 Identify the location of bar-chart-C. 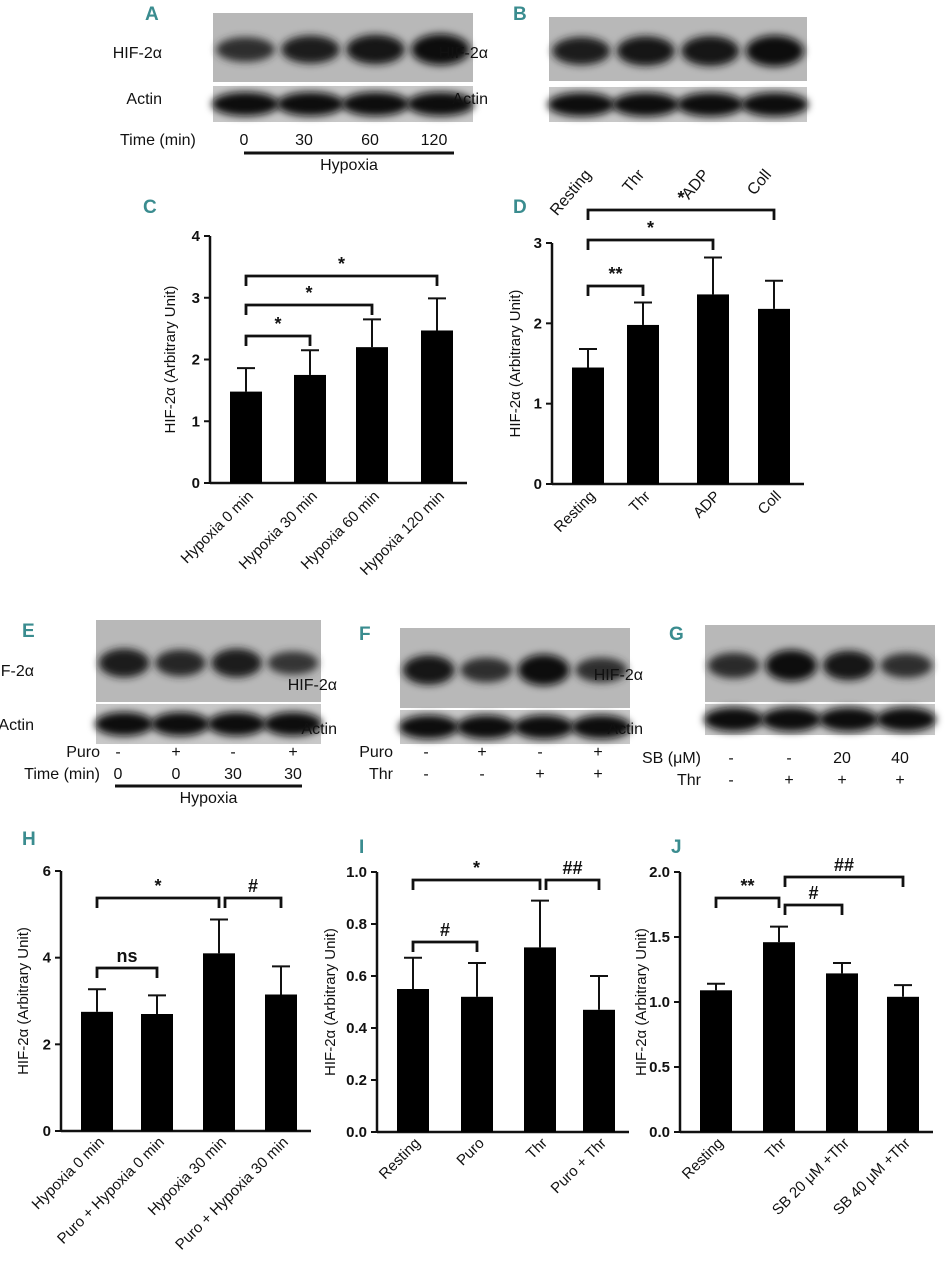
(335, 360).